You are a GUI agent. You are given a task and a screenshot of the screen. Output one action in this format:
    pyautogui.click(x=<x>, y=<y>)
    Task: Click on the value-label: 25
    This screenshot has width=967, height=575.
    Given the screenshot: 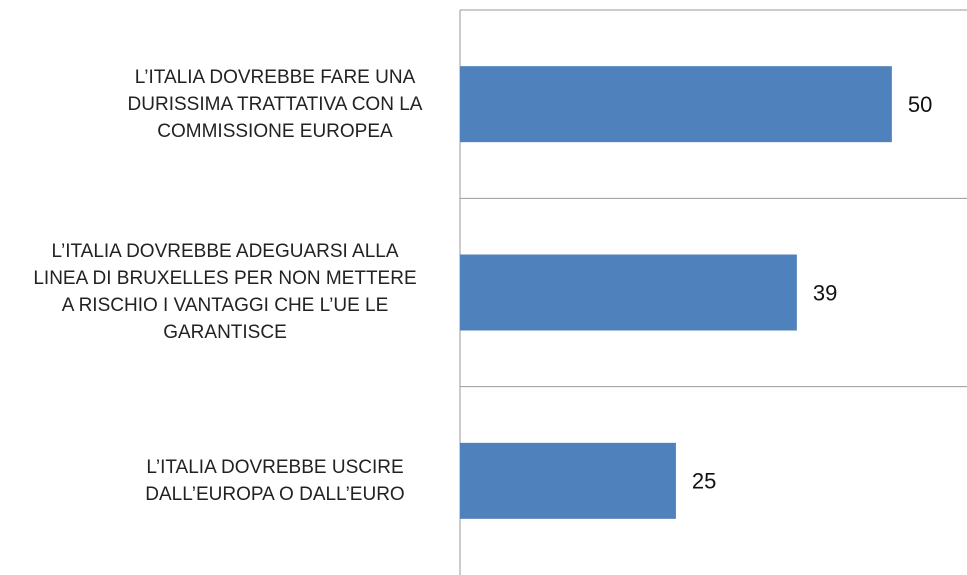 What is the action you would take?
    pyautogui.click(x=704, y=481)
    